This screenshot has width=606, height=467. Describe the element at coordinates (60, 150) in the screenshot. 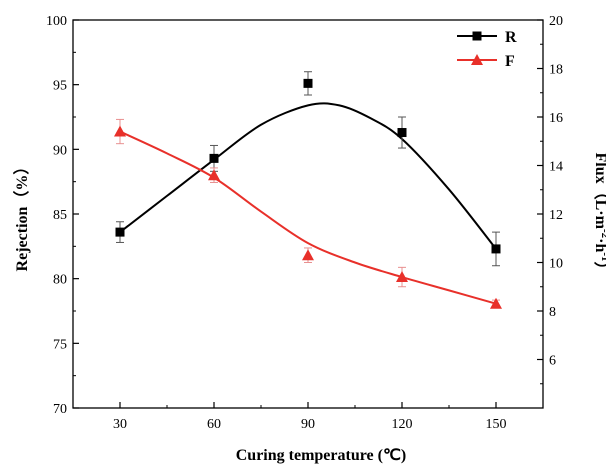

I see `left-tick-label: 90` at that location.